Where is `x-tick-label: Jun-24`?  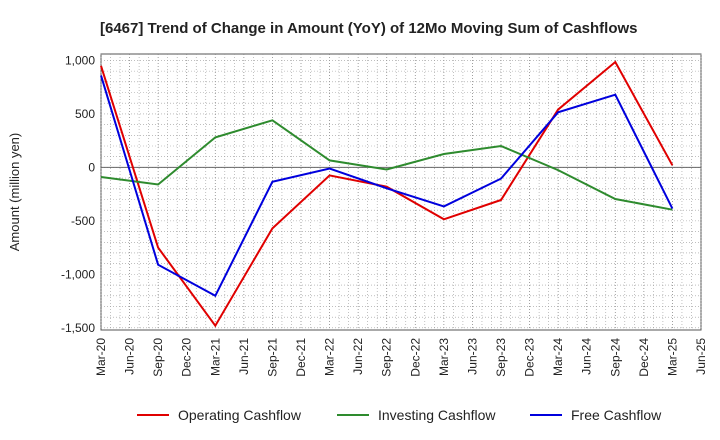 x-tick-label: Jun-24 is located at coordinates (587, 356).